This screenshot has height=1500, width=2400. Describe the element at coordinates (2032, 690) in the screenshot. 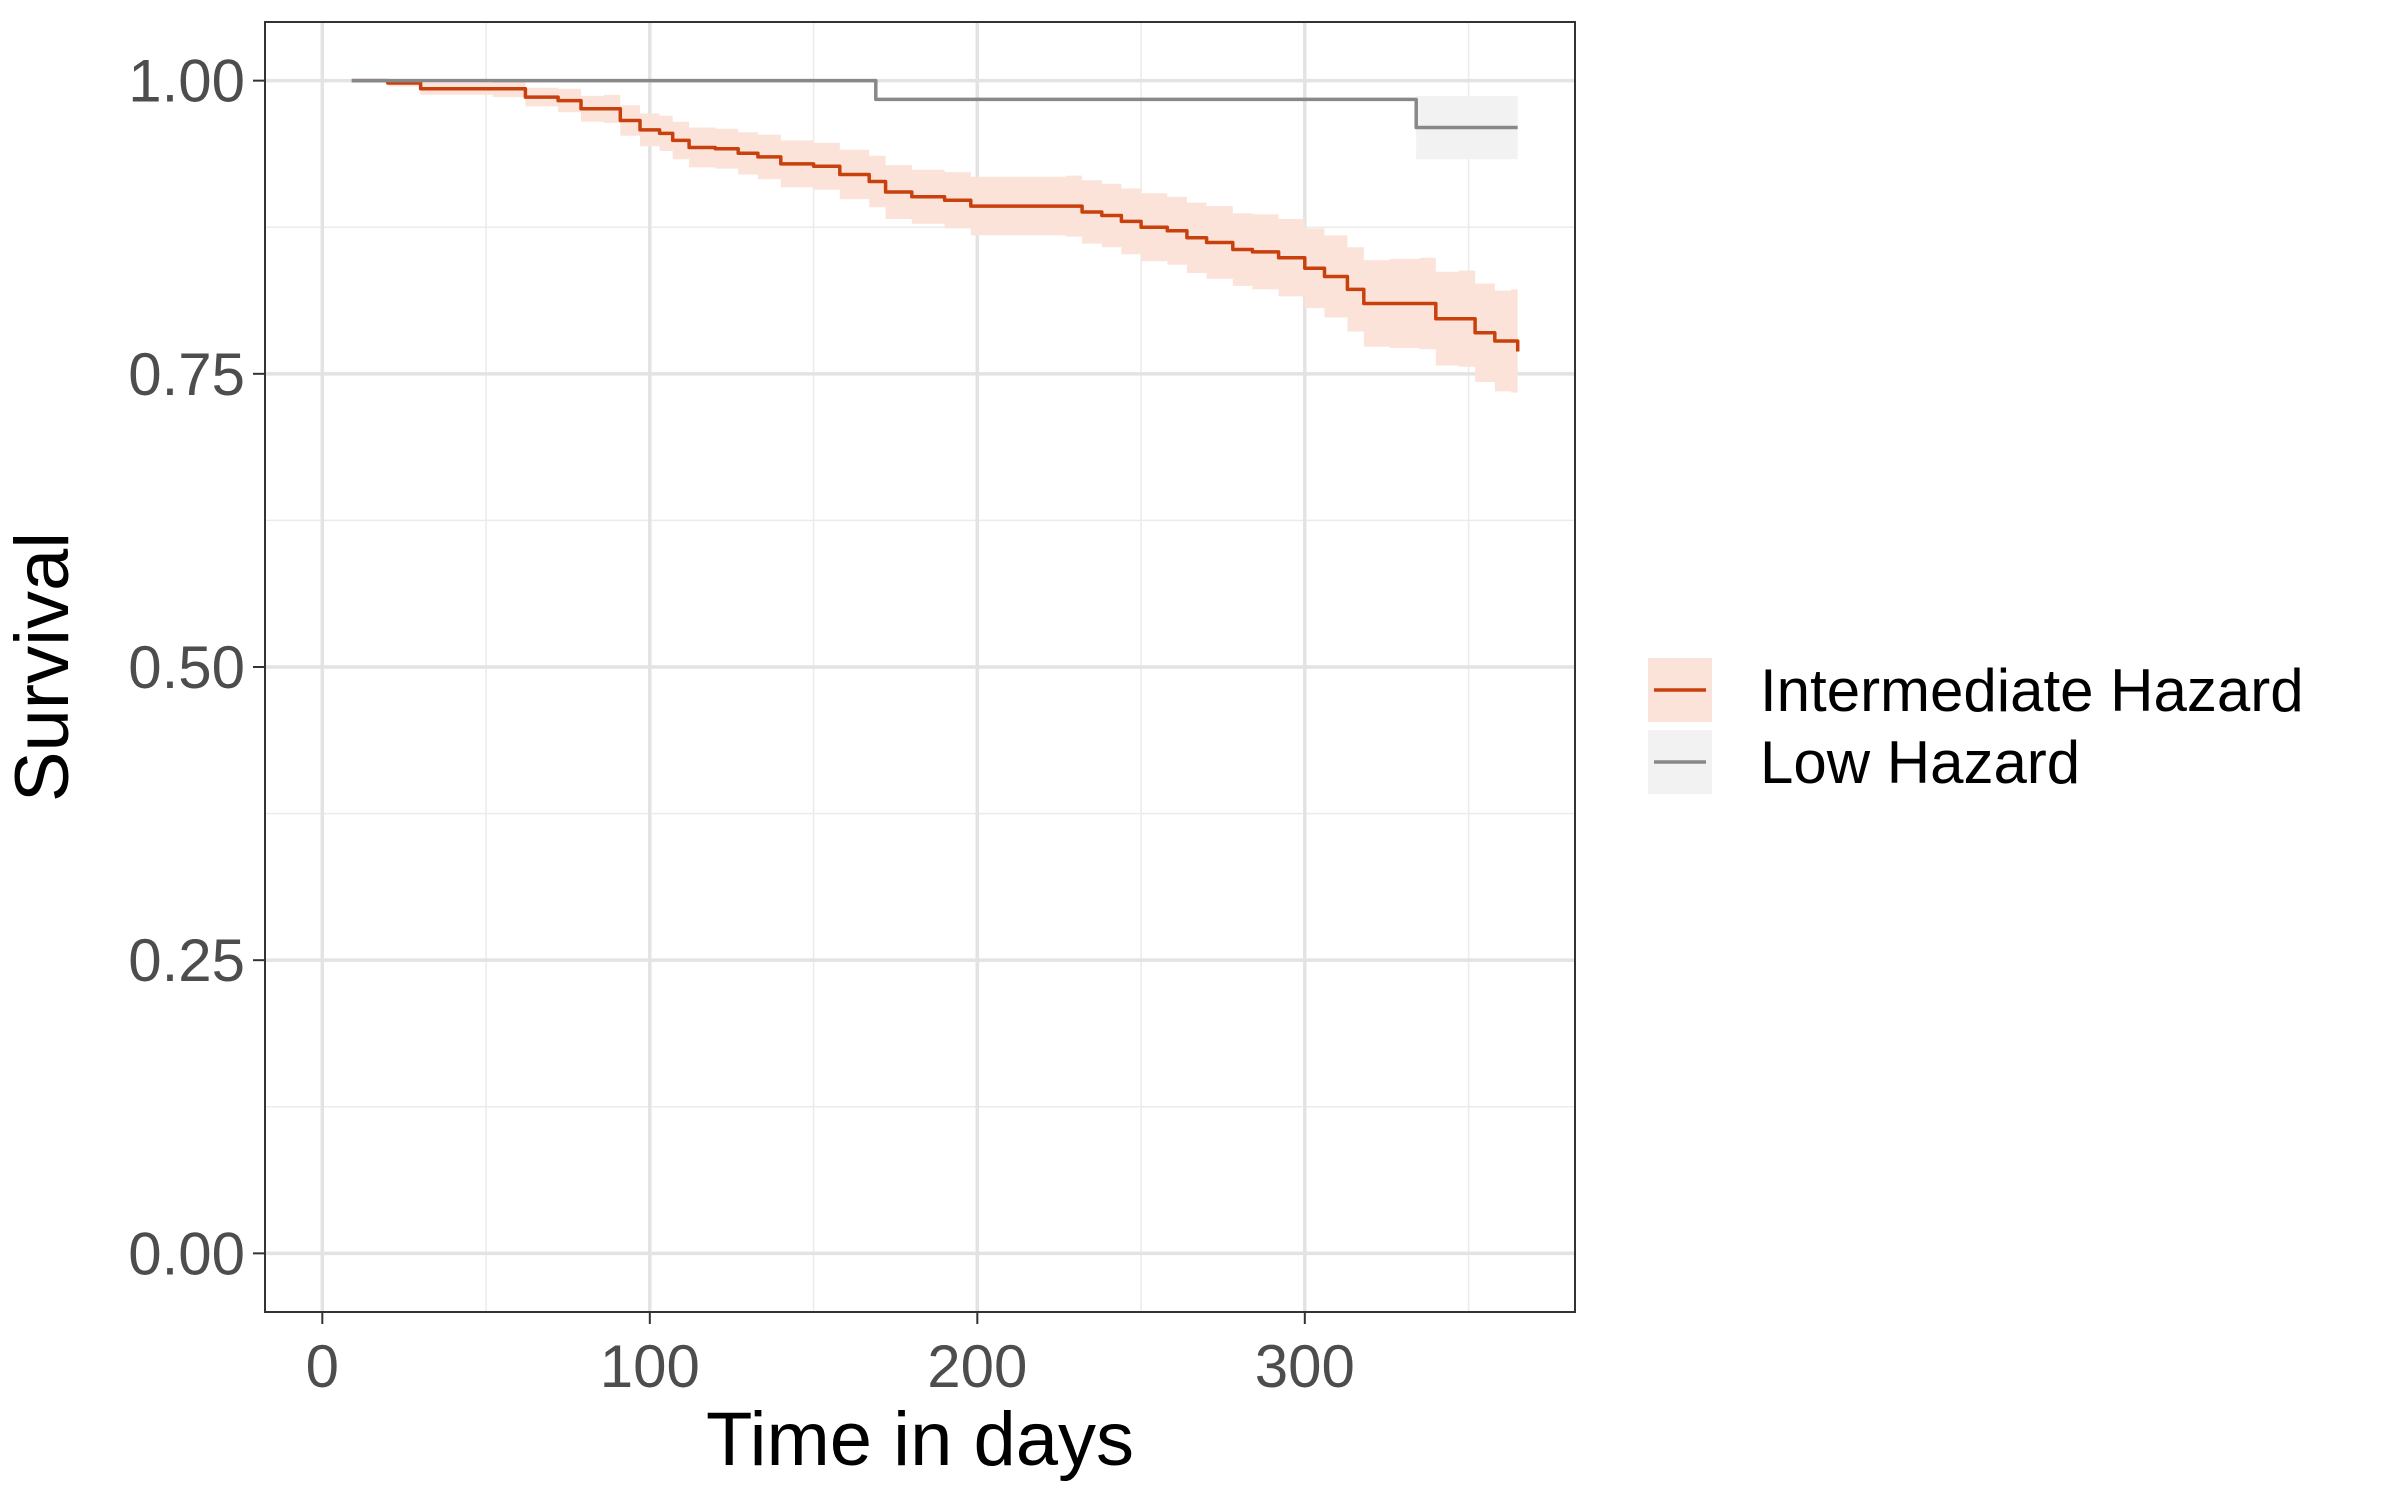

I see `legend-label-0: Intermediate Hazard` at that location.